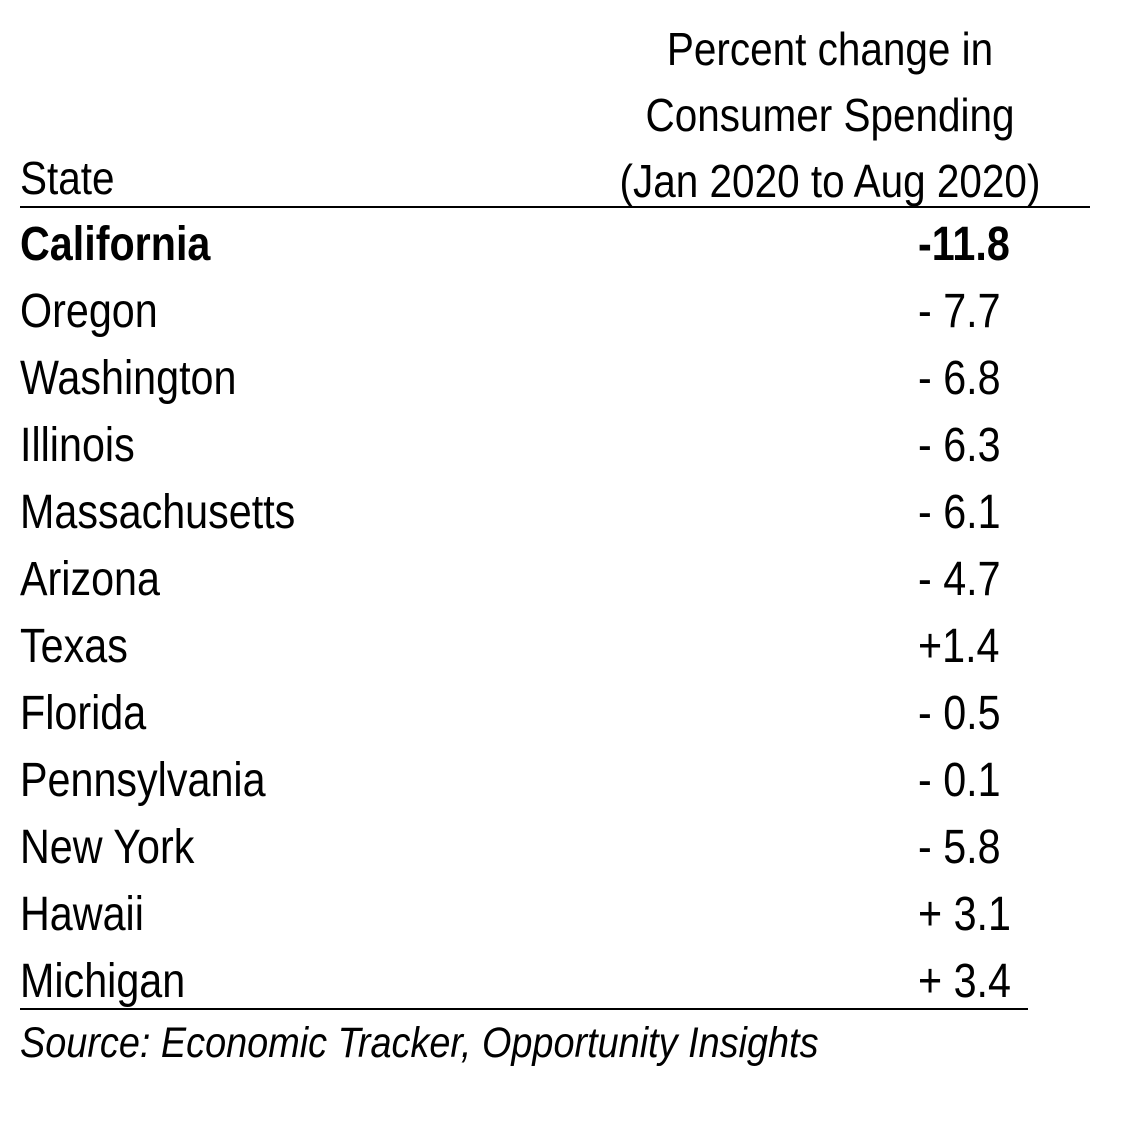 Image resolution: width=1146 pixels, height=1147 pixels. Describe the element at coordinates (959, 646) in the screenshot. I see `percent-change-value: +1.4` at that location.